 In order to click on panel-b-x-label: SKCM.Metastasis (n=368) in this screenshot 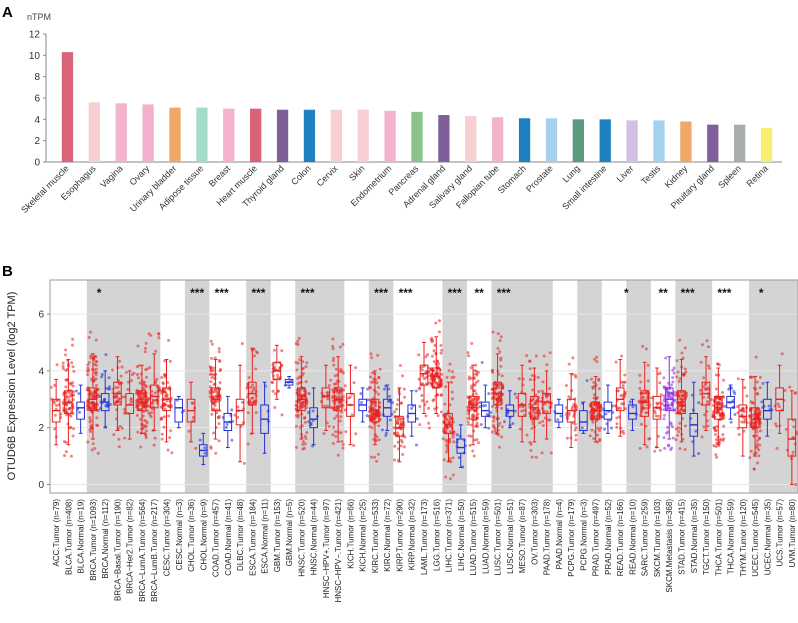, I will do `click(669, 546)`.